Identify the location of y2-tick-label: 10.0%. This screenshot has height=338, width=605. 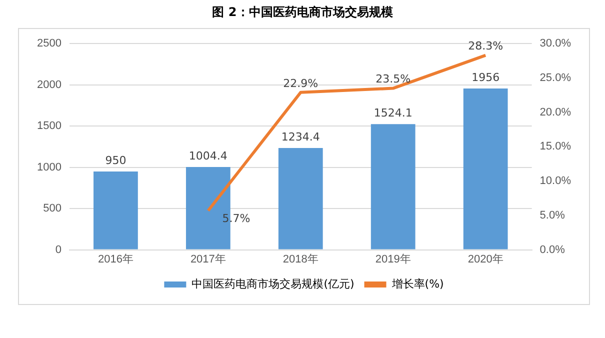
(556, 181).